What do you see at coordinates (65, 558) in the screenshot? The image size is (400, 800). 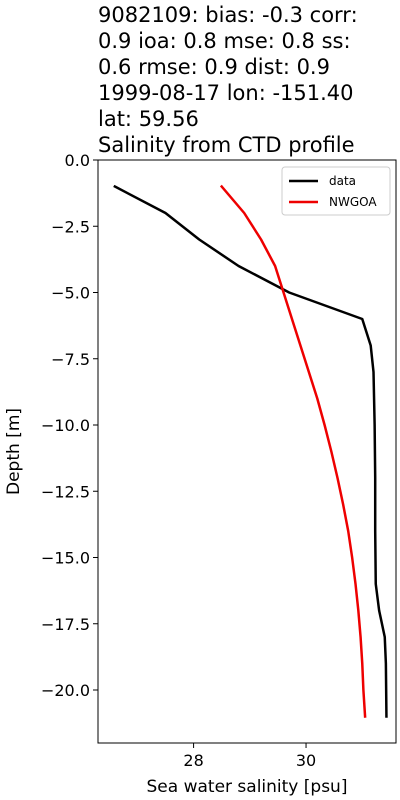 I see `y-tick-label: −15.0` at bounding box center [65, 558].